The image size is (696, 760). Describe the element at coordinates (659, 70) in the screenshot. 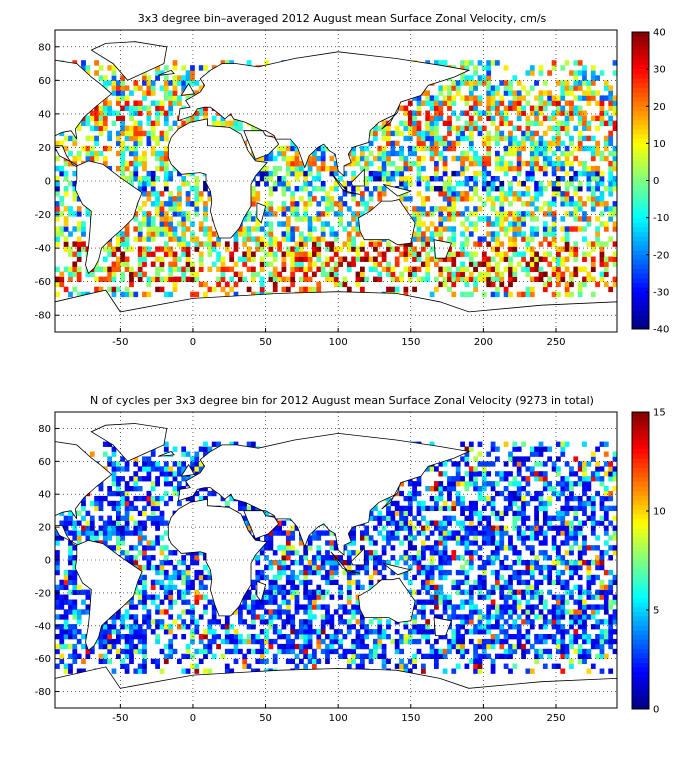

I see `colorbar-tick-label: 30` at that location.